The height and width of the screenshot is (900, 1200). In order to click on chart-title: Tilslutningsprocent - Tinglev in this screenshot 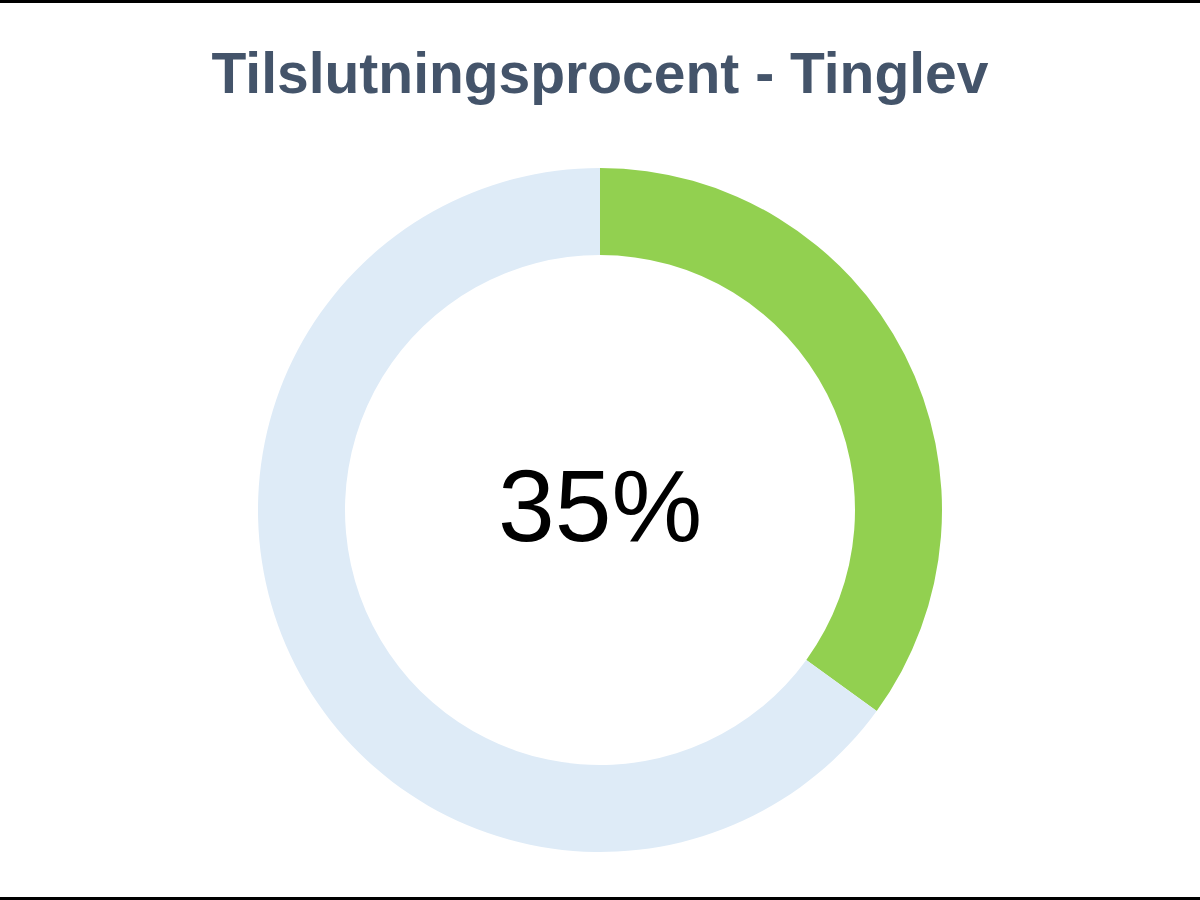, I will do `click(600, 73)`.